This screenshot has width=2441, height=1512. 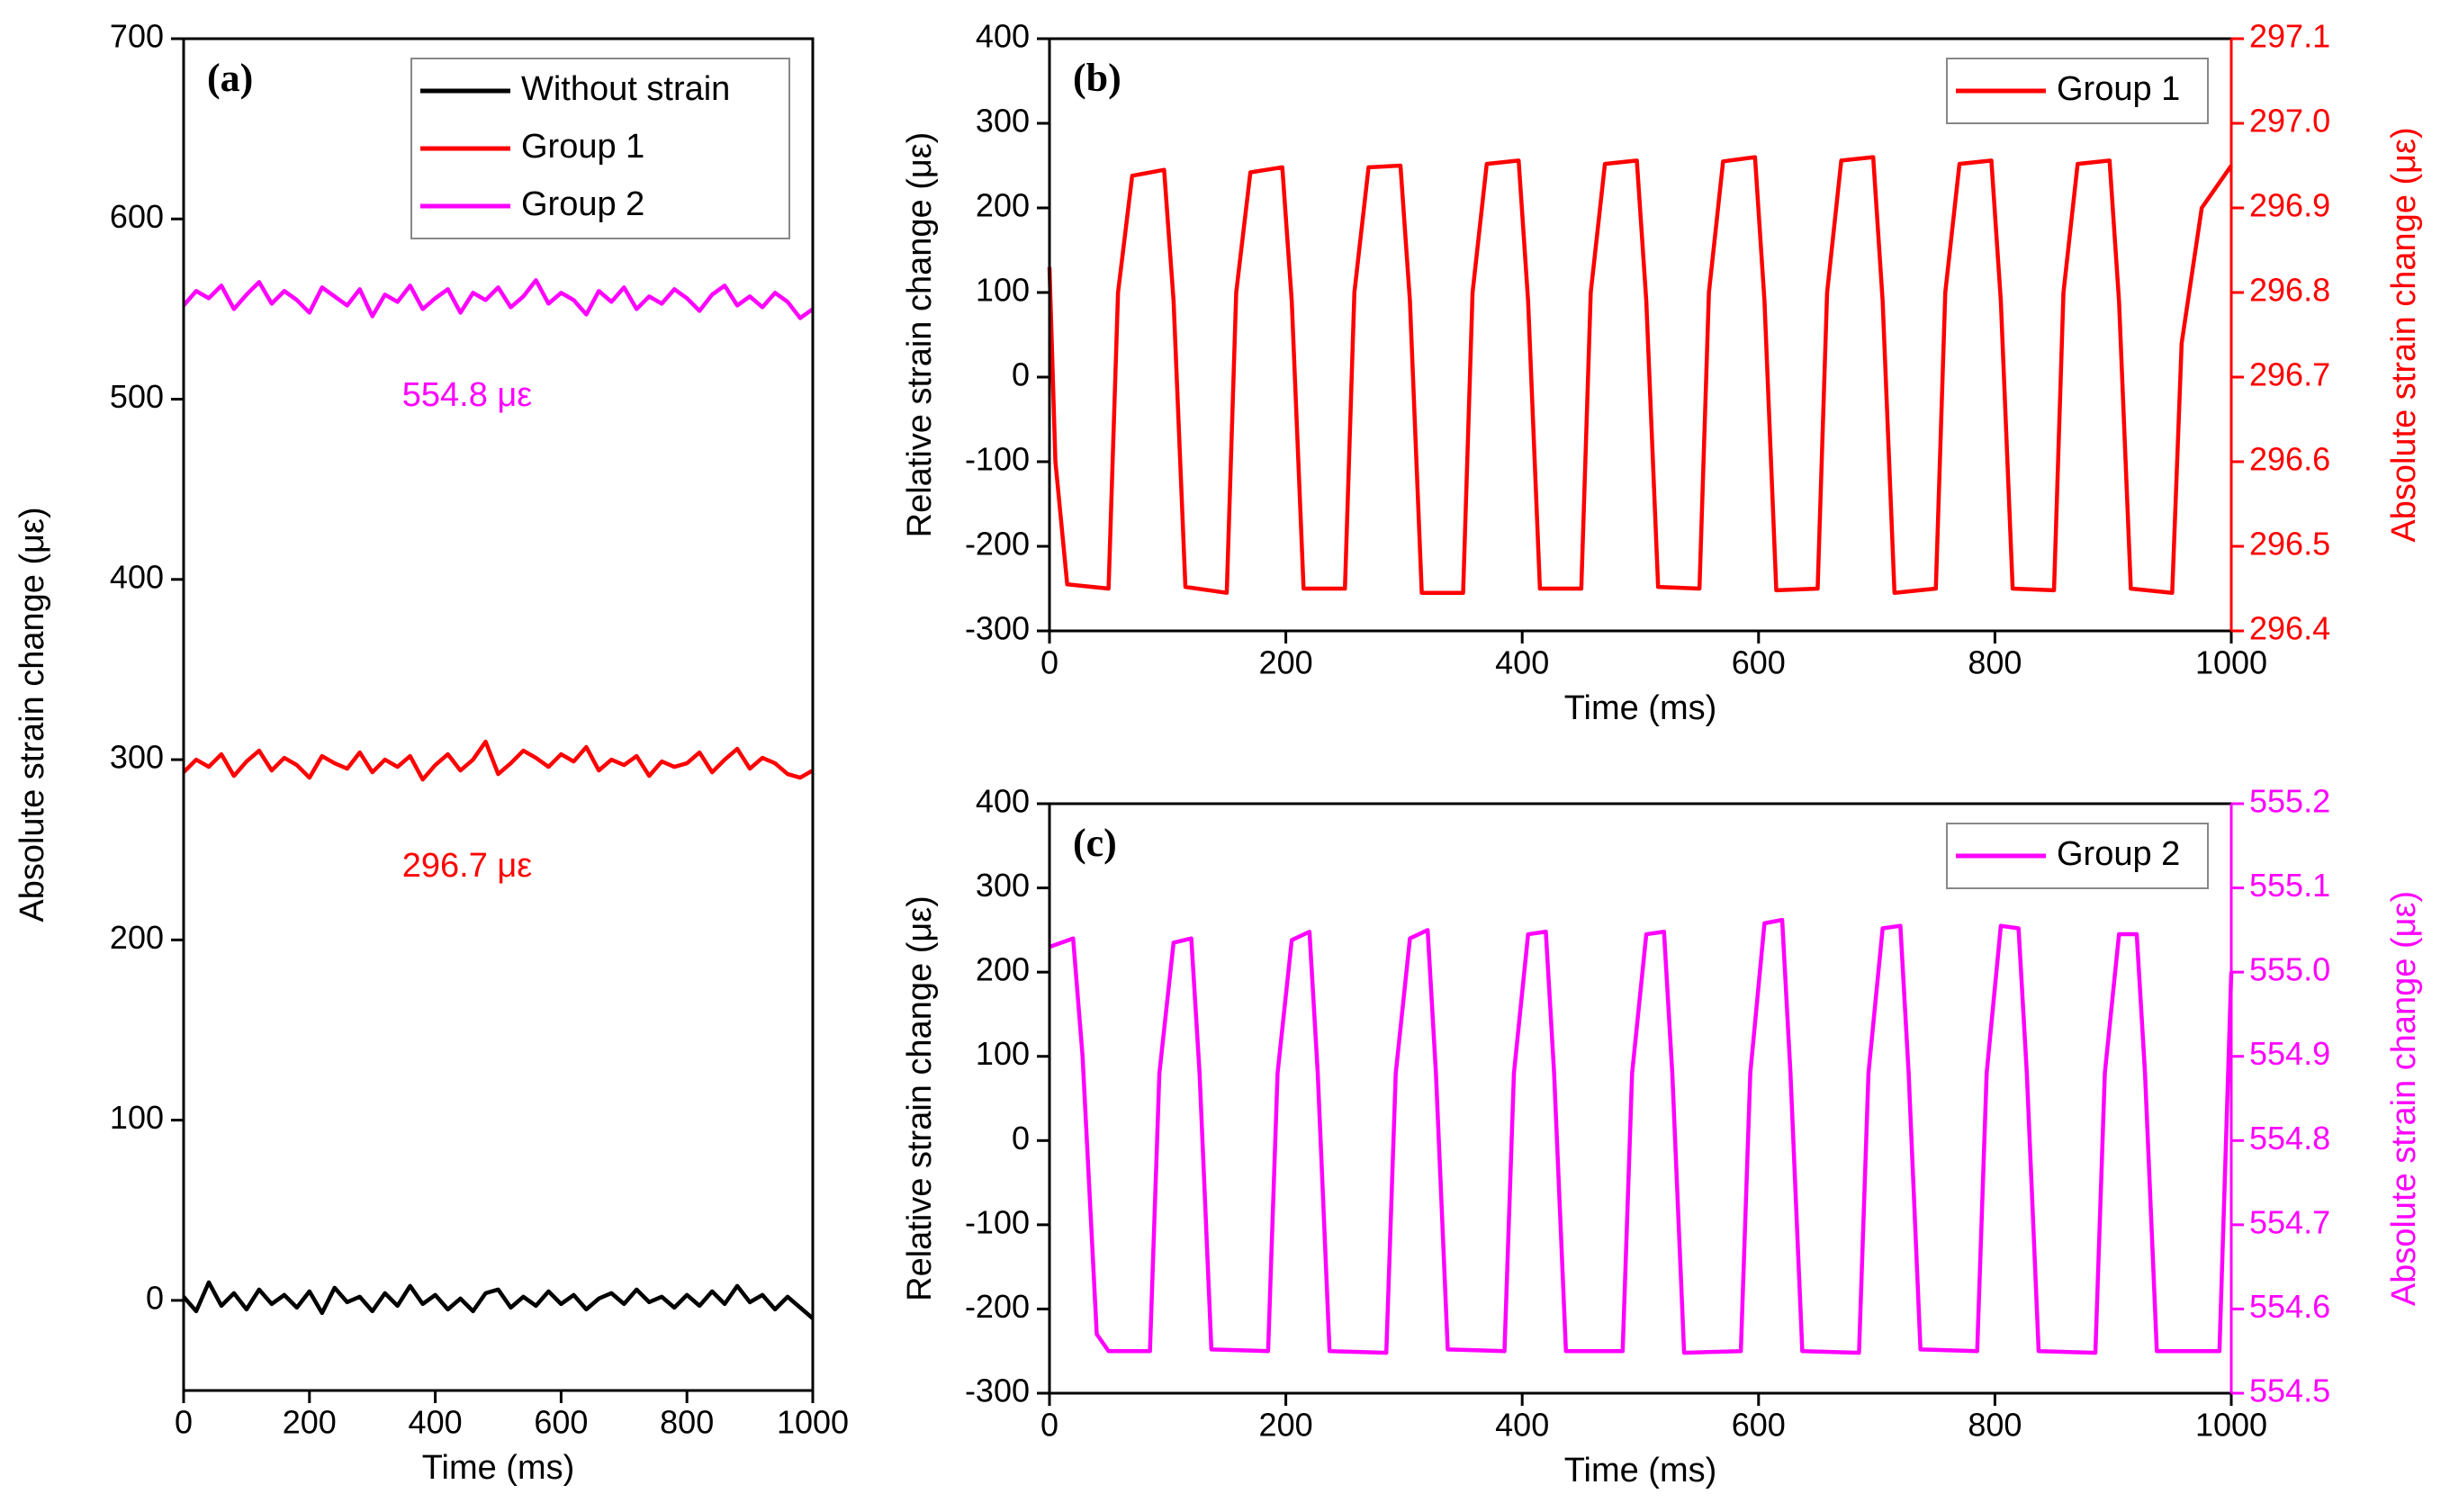 I want to click on y2-tick-label: 555.2, so click(x=2290, y=801).